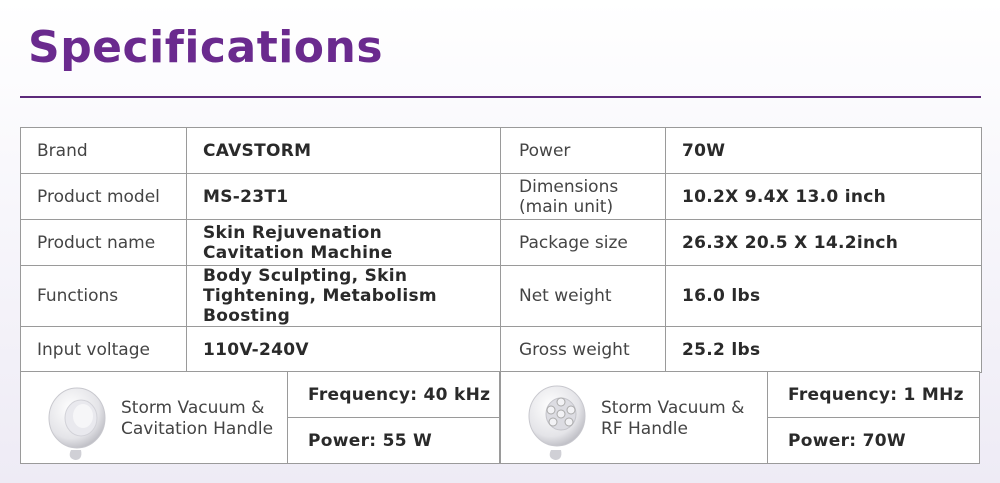 Image resolution: width=1000 pixels, height=483 pixels. I want to click on page-title: Specifications, so click(206, 47).